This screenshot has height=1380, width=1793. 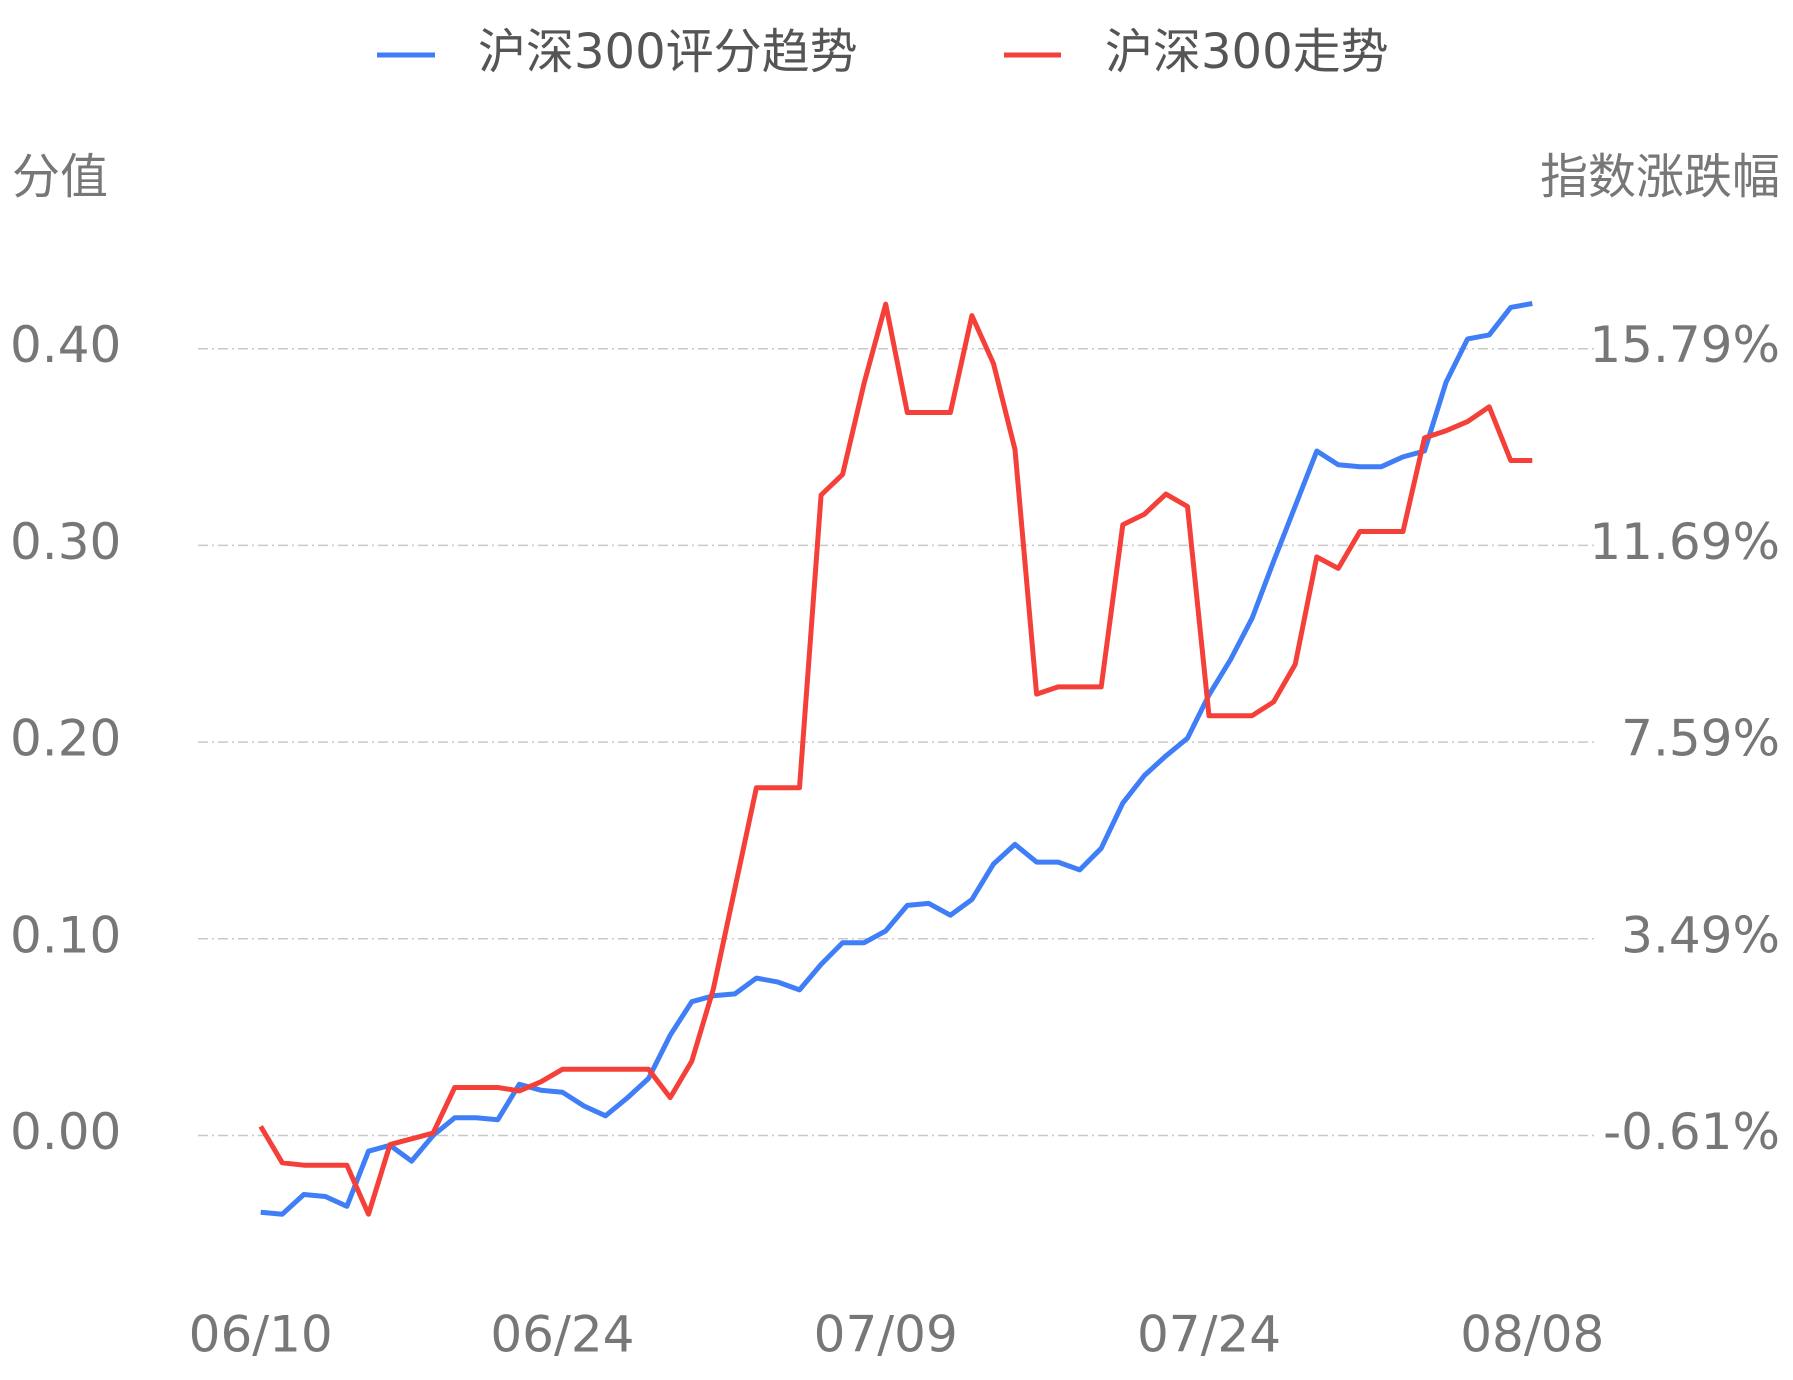 I want to click on x-tick-label: 08/08, so click(x=1532, y=1335).